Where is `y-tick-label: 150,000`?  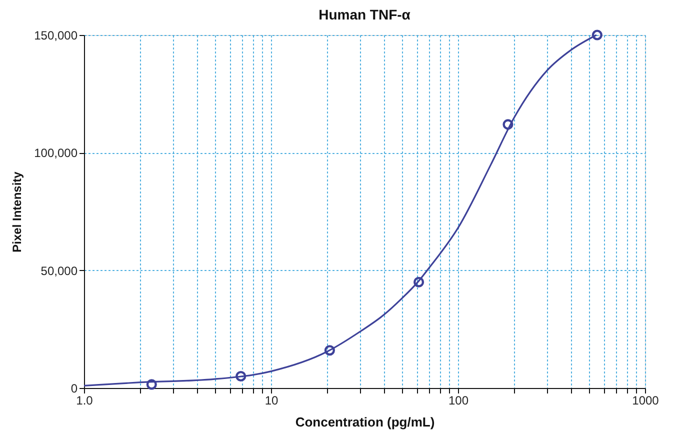 y-tick-label: 150,000 is located at coordinates (56, 35).